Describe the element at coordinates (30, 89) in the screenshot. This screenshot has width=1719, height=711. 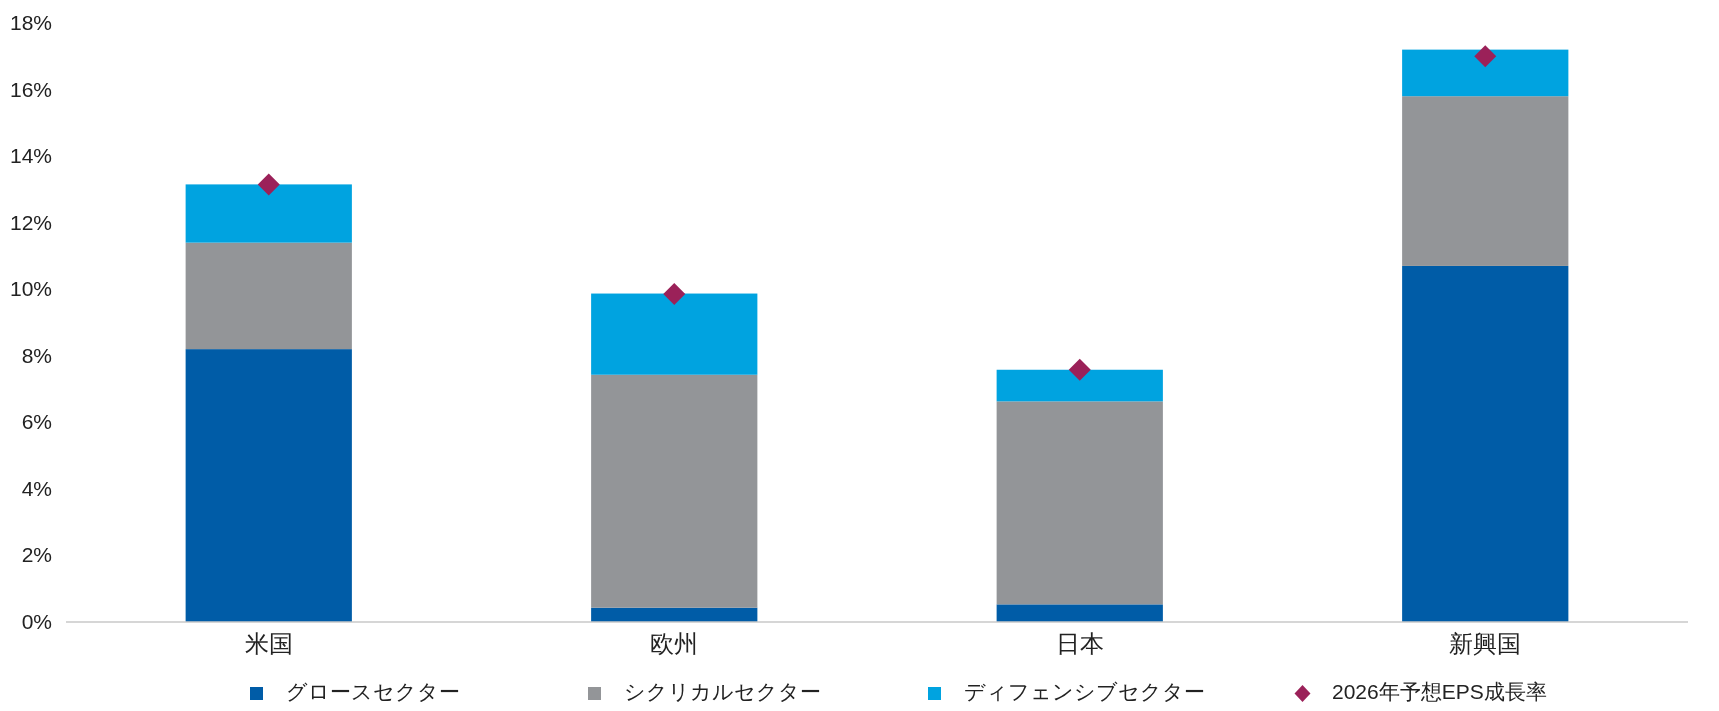
I see `y-tick-label: 16%` at that location.